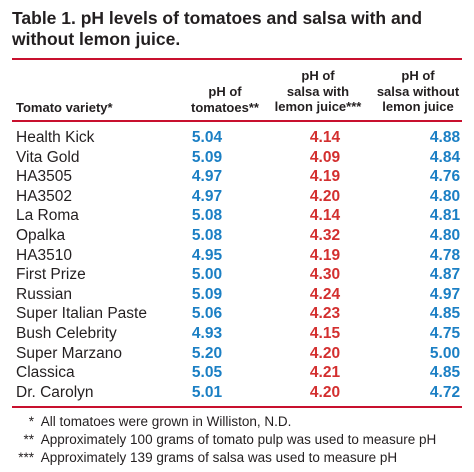 The width and height of the screenshot is (474, 472). Describe the element at coordinates (207, 275) in the screenshot. I see `ph-tomatoes-cell: 5.00` at that location.